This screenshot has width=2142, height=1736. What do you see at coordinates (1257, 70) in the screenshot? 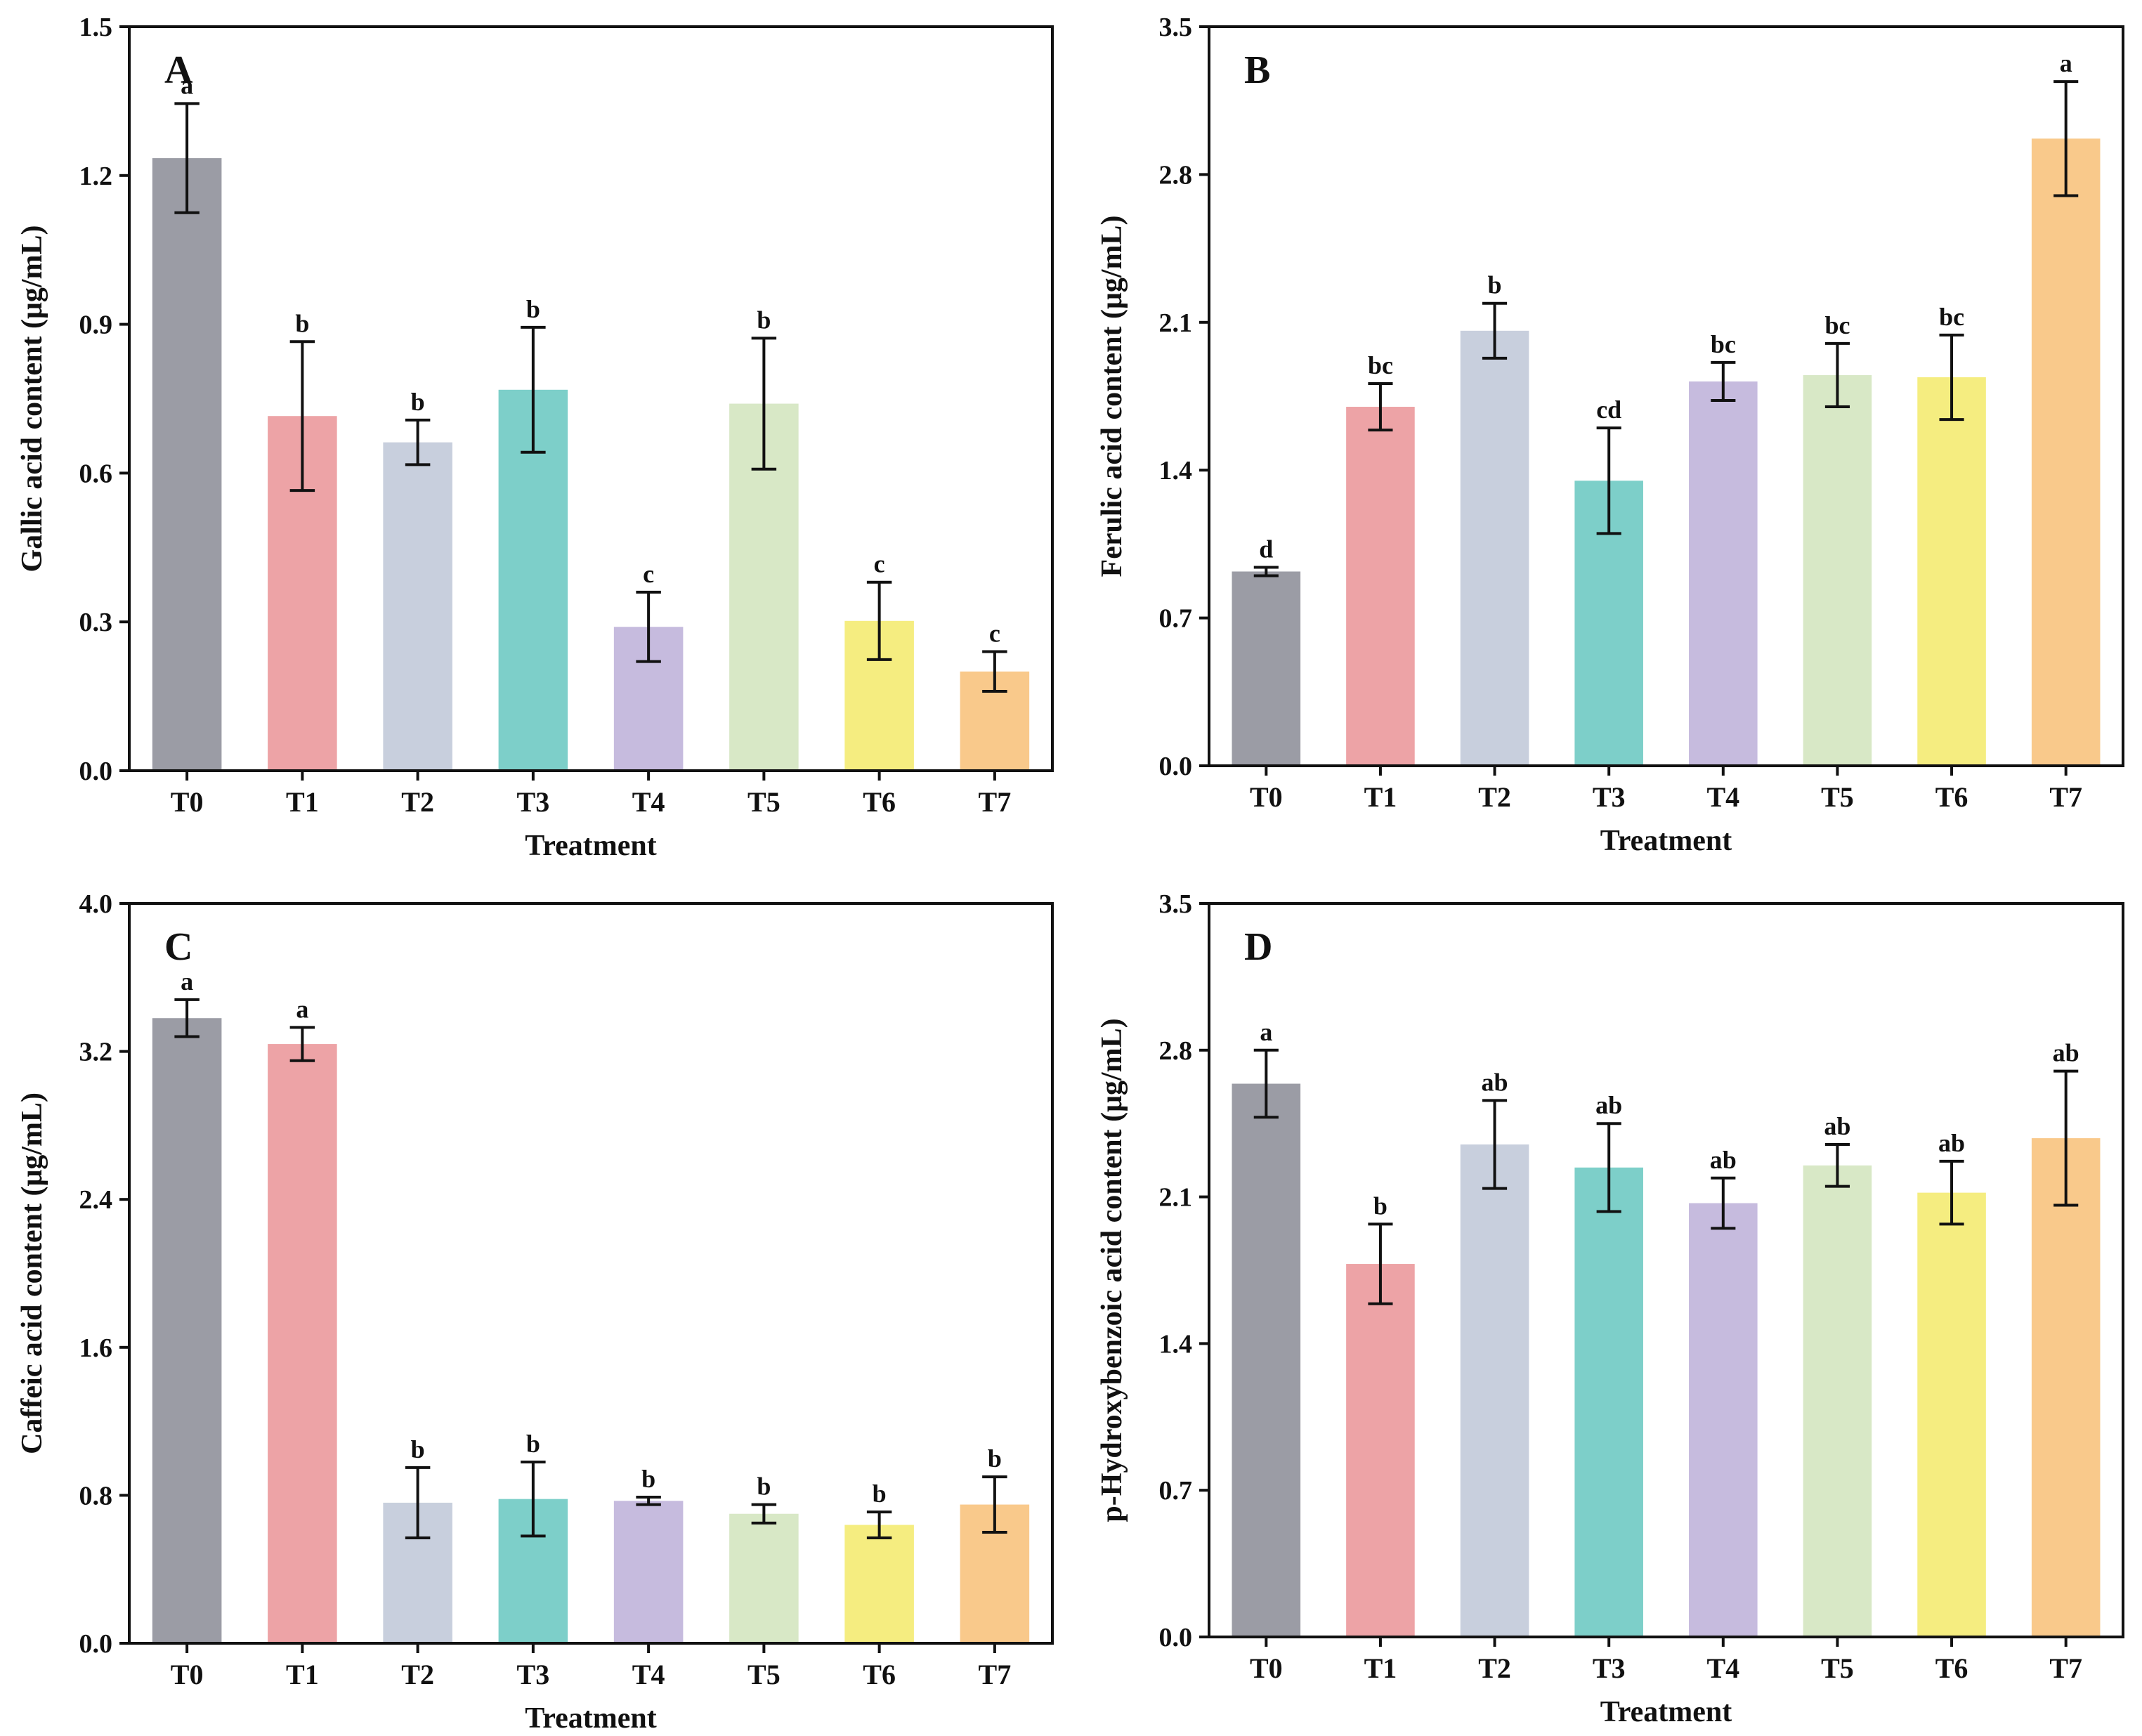
I see `panel-letter: B` at bounding box center [1257, 70].